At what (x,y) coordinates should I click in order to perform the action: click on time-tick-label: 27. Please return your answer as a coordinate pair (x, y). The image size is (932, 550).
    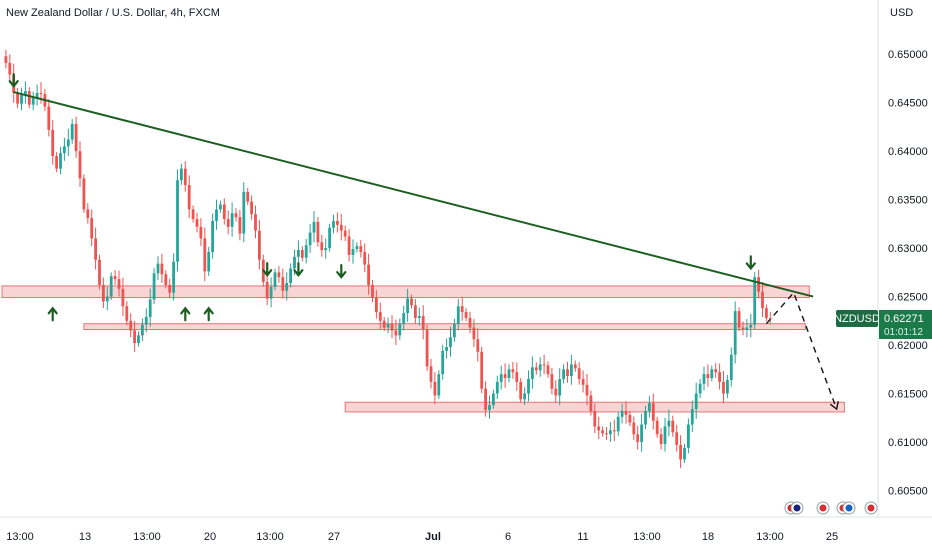
    Looking at the image, I should click on (334, 537).